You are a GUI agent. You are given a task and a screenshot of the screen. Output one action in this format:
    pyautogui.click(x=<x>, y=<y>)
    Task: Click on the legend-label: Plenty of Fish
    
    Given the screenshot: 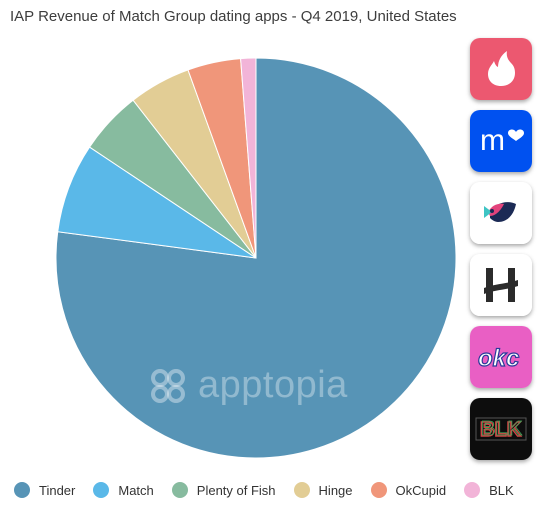 What is the action you would take?
    pyautogui.click(x=236, y=490)
    